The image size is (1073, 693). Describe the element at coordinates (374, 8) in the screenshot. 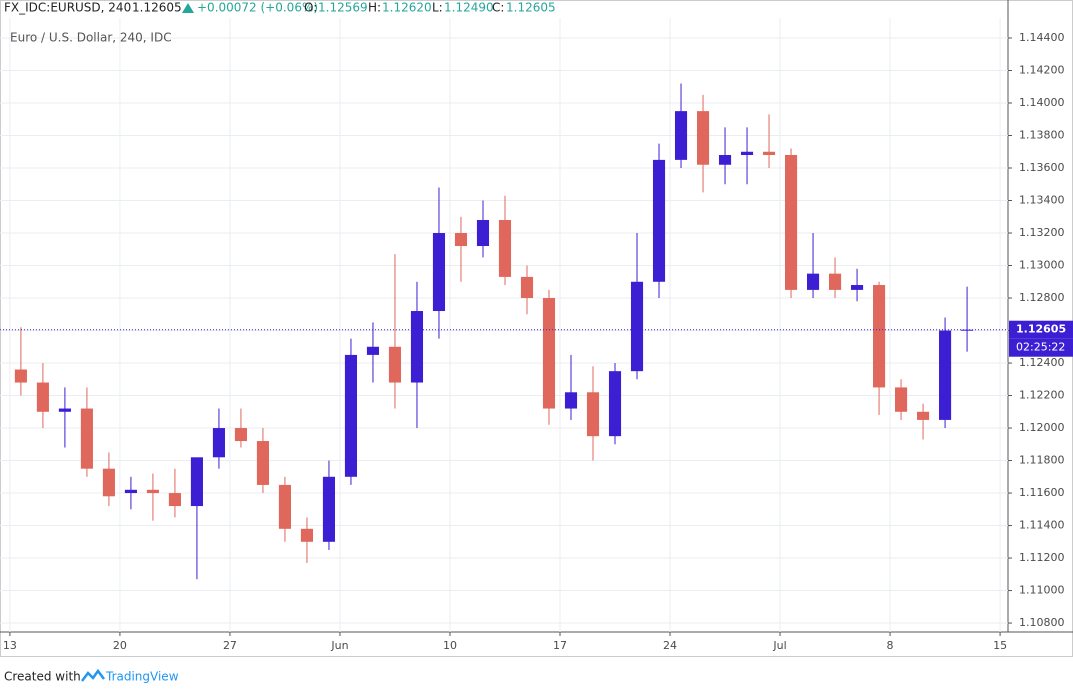

I see `high-label: H:` at that location.